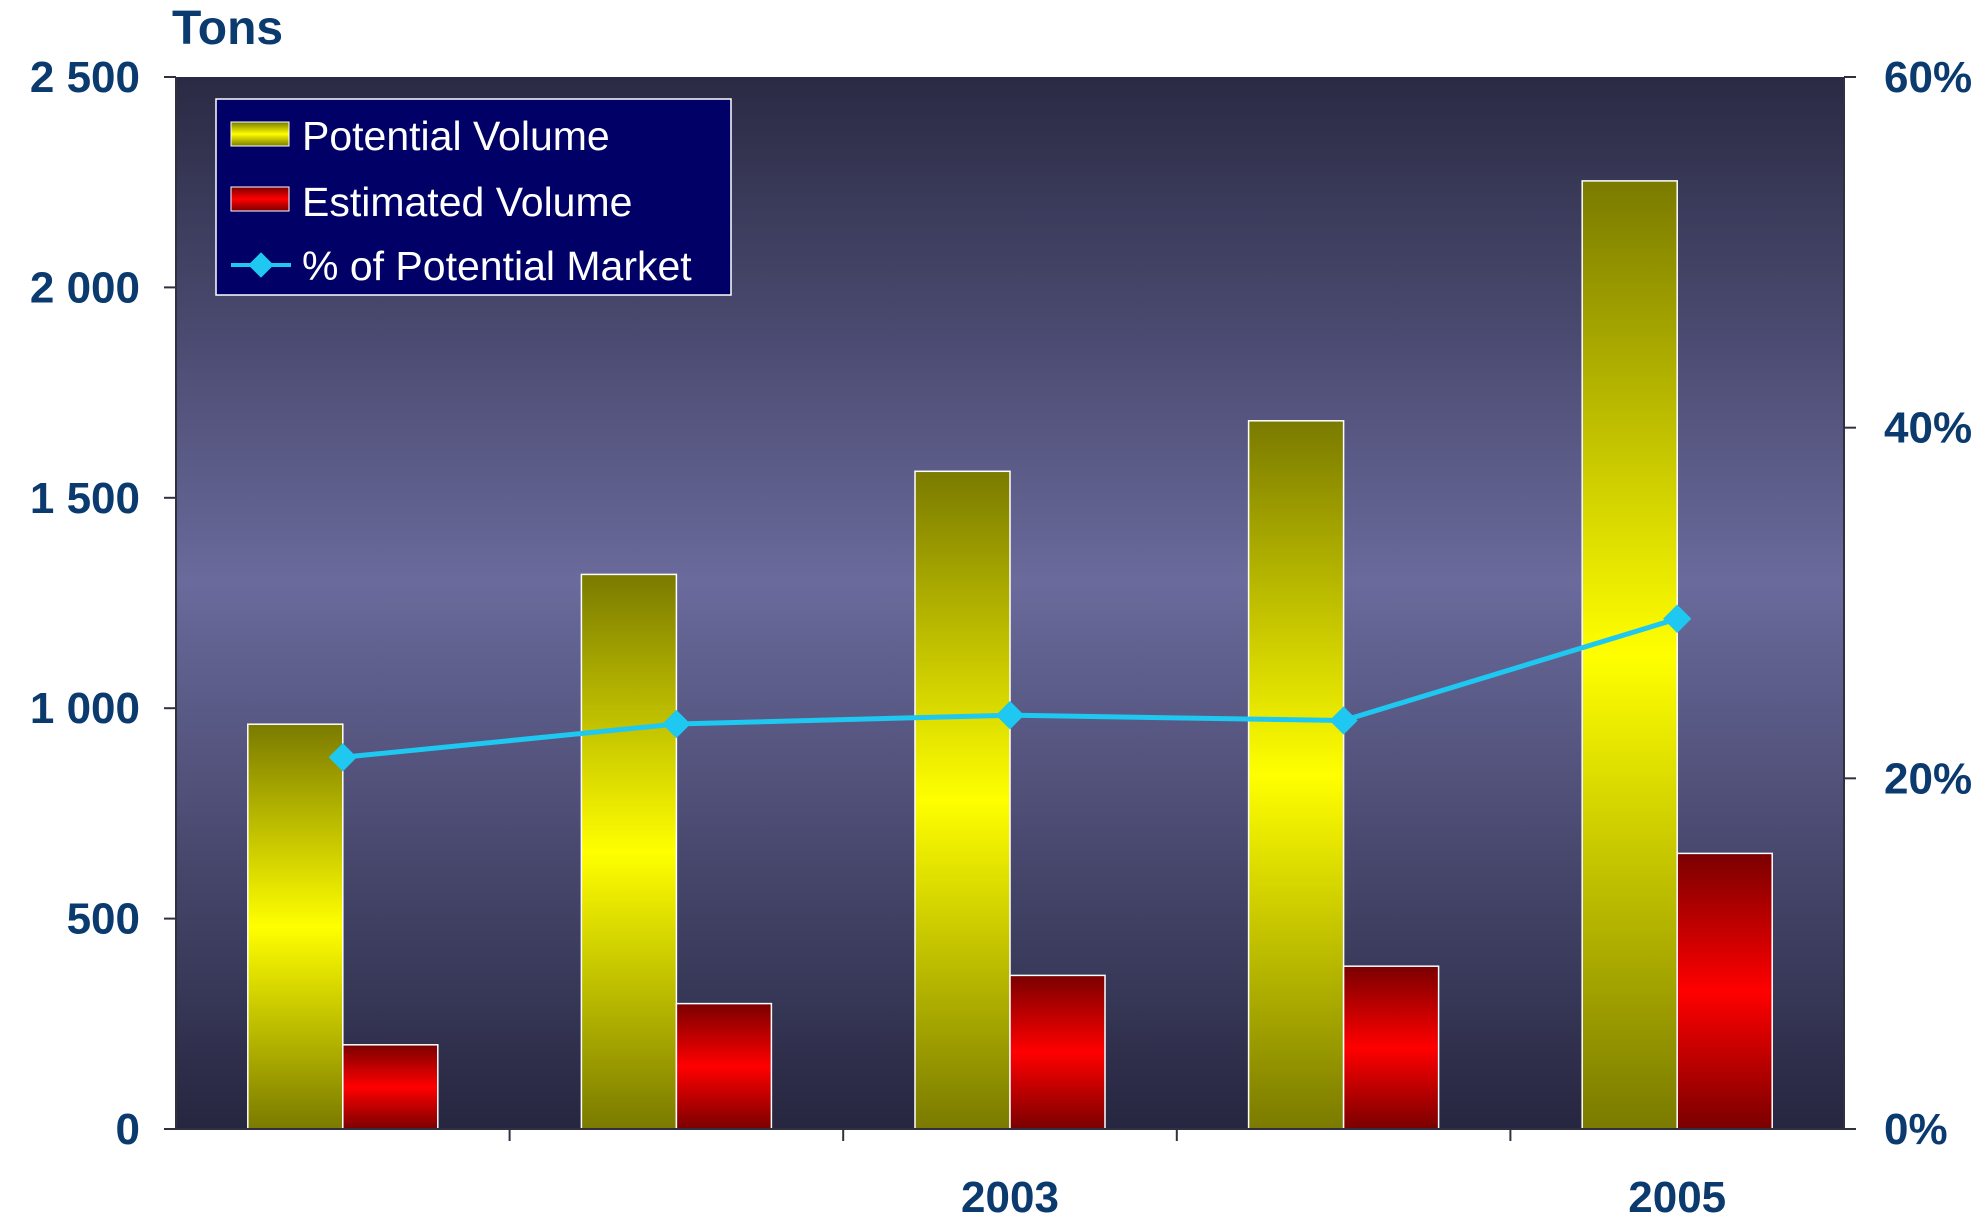  What do you see at coordinates (260, 199) in the screenshot?
I see `legend-swatch-estimated-volume` at bounding box center [260, 199].